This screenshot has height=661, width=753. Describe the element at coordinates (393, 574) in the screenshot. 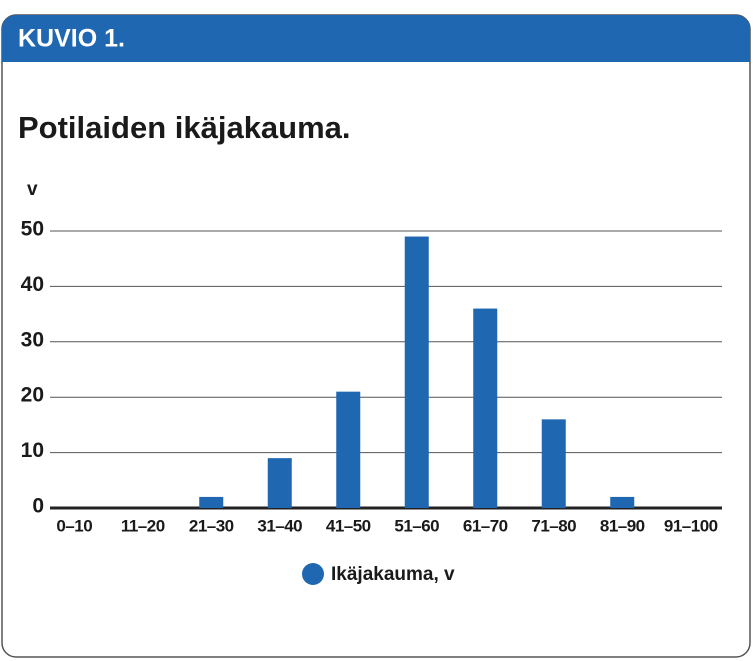

I see `legend-label: Ikäjakauma, v` at that location.